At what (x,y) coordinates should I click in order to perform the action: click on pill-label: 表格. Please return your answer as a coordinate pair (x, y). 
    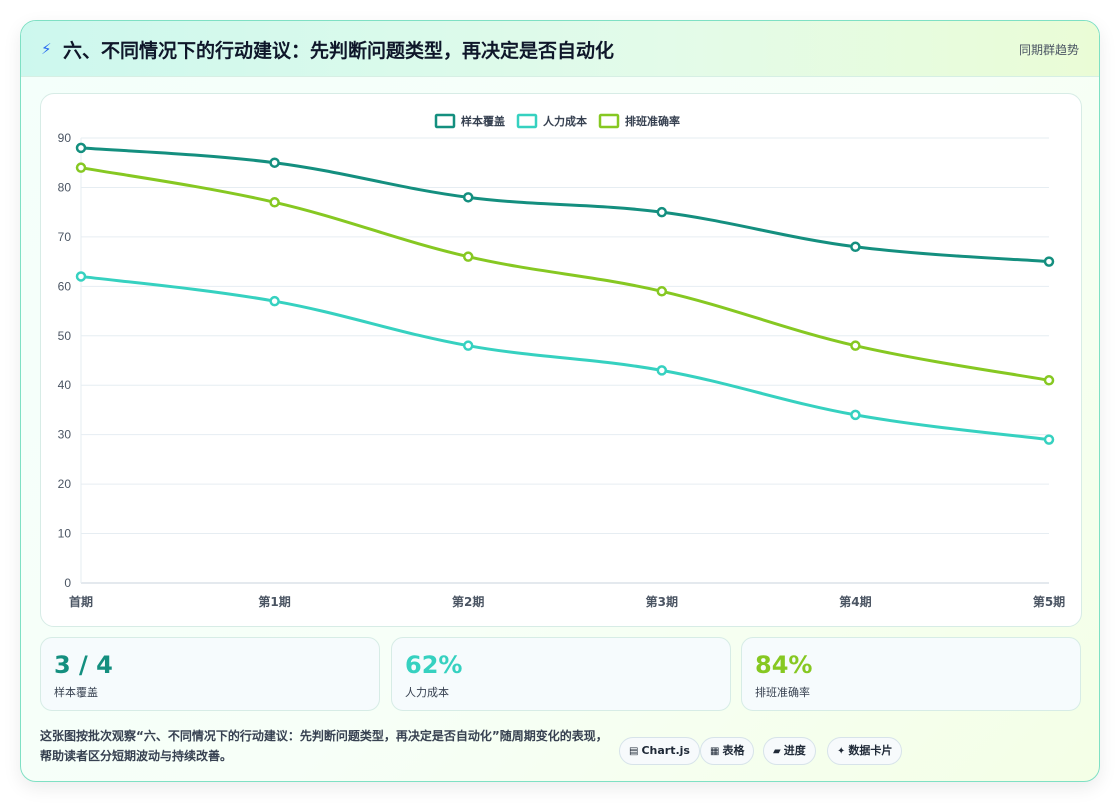
    Looking at the image, I should click on (733, 750).